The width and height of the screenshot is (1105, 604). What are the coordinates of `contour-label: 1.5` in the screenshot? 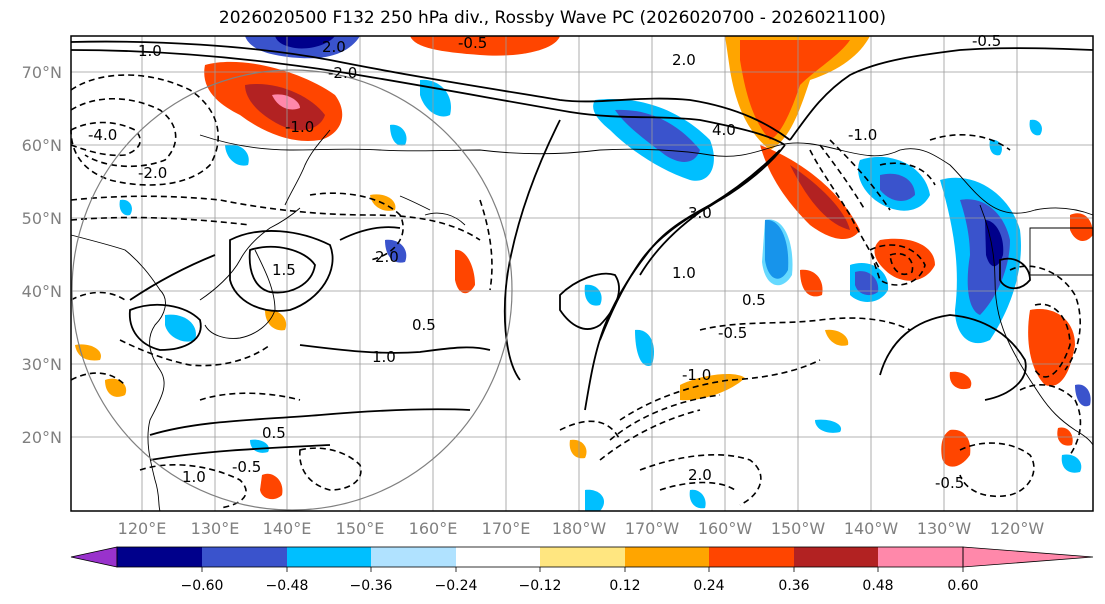 It's located at (284, 270).